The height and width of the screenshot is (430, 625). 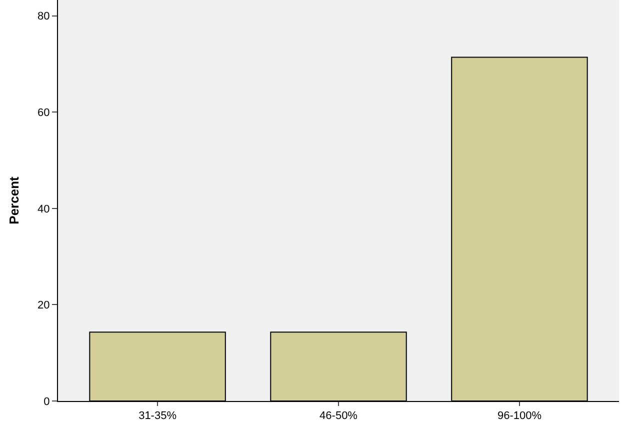 I want to click on y-tick-label: 60, so click(x=44, y=113).